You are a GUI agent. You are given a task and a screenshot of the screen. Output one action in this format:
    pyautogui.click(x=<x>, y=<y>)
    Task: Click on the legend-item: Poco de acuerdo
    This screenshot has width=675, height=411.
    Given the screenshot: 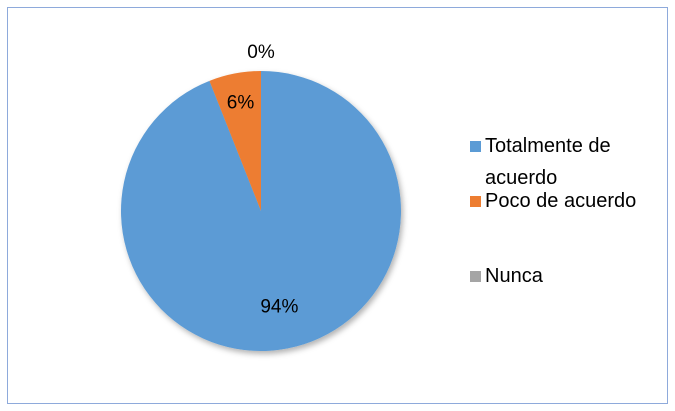 What is the action you would take?
    pyautogui.click(x=565, y=201)
    